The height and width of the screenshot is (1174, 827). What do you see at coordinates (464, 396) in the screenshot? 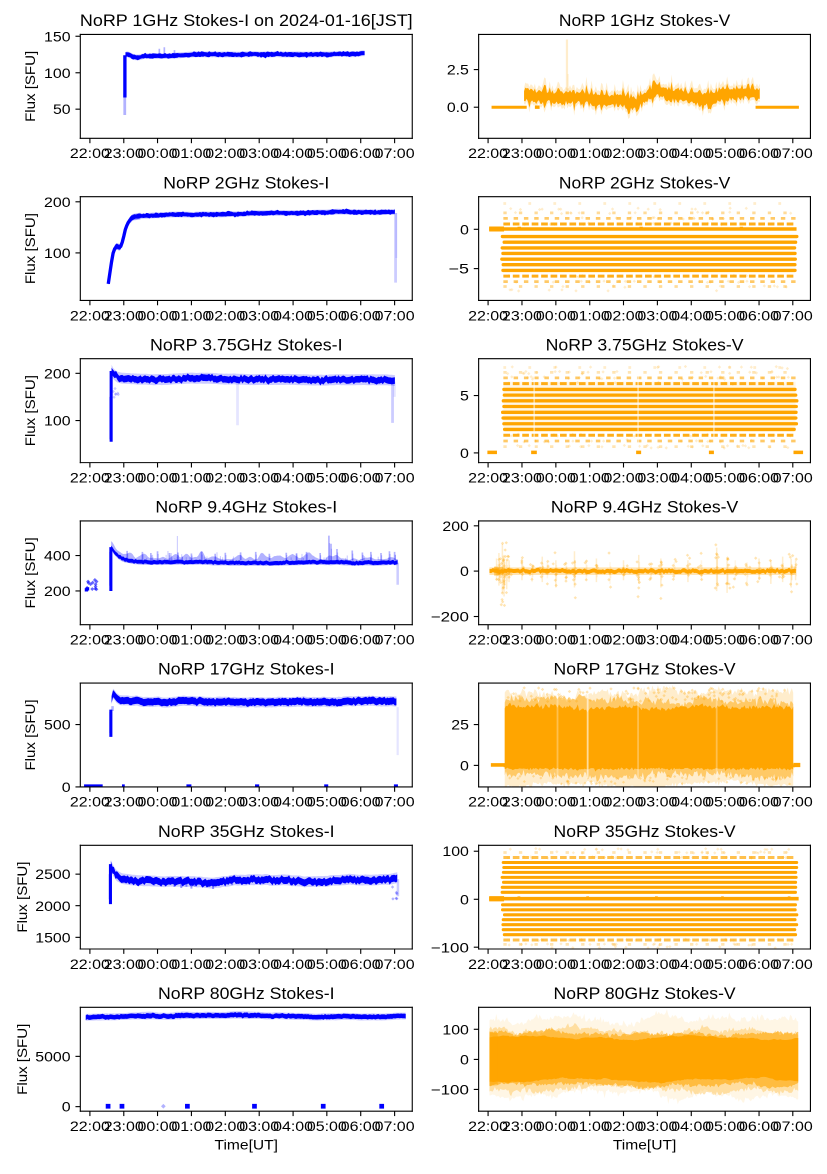
I see `svg-text: 5` at bounding box center [464, 396].